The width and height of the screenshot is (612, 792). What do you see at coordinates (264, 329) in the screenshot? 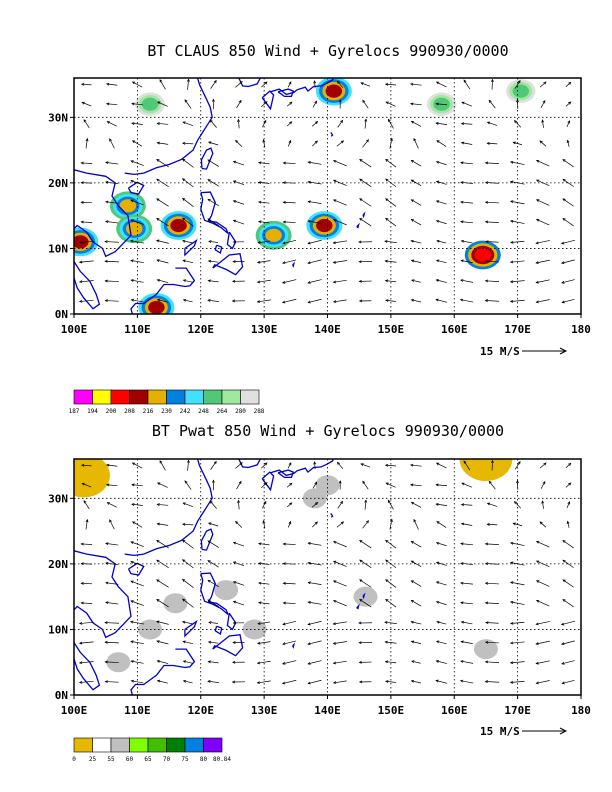
I see `x-tick-label: 130E` at bounding box center [264, 329].